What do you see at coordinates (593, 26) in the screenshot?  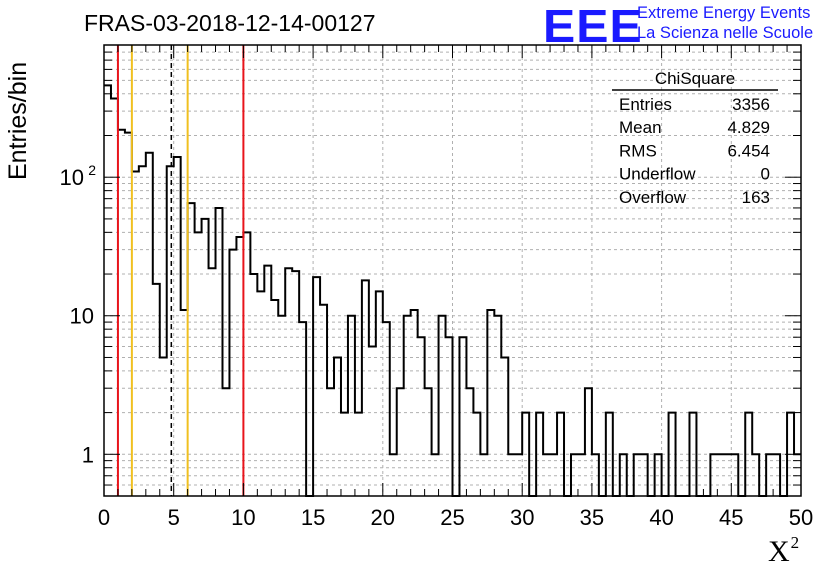 I see `eee-logo: EEE` at bounding box center [593, 26].